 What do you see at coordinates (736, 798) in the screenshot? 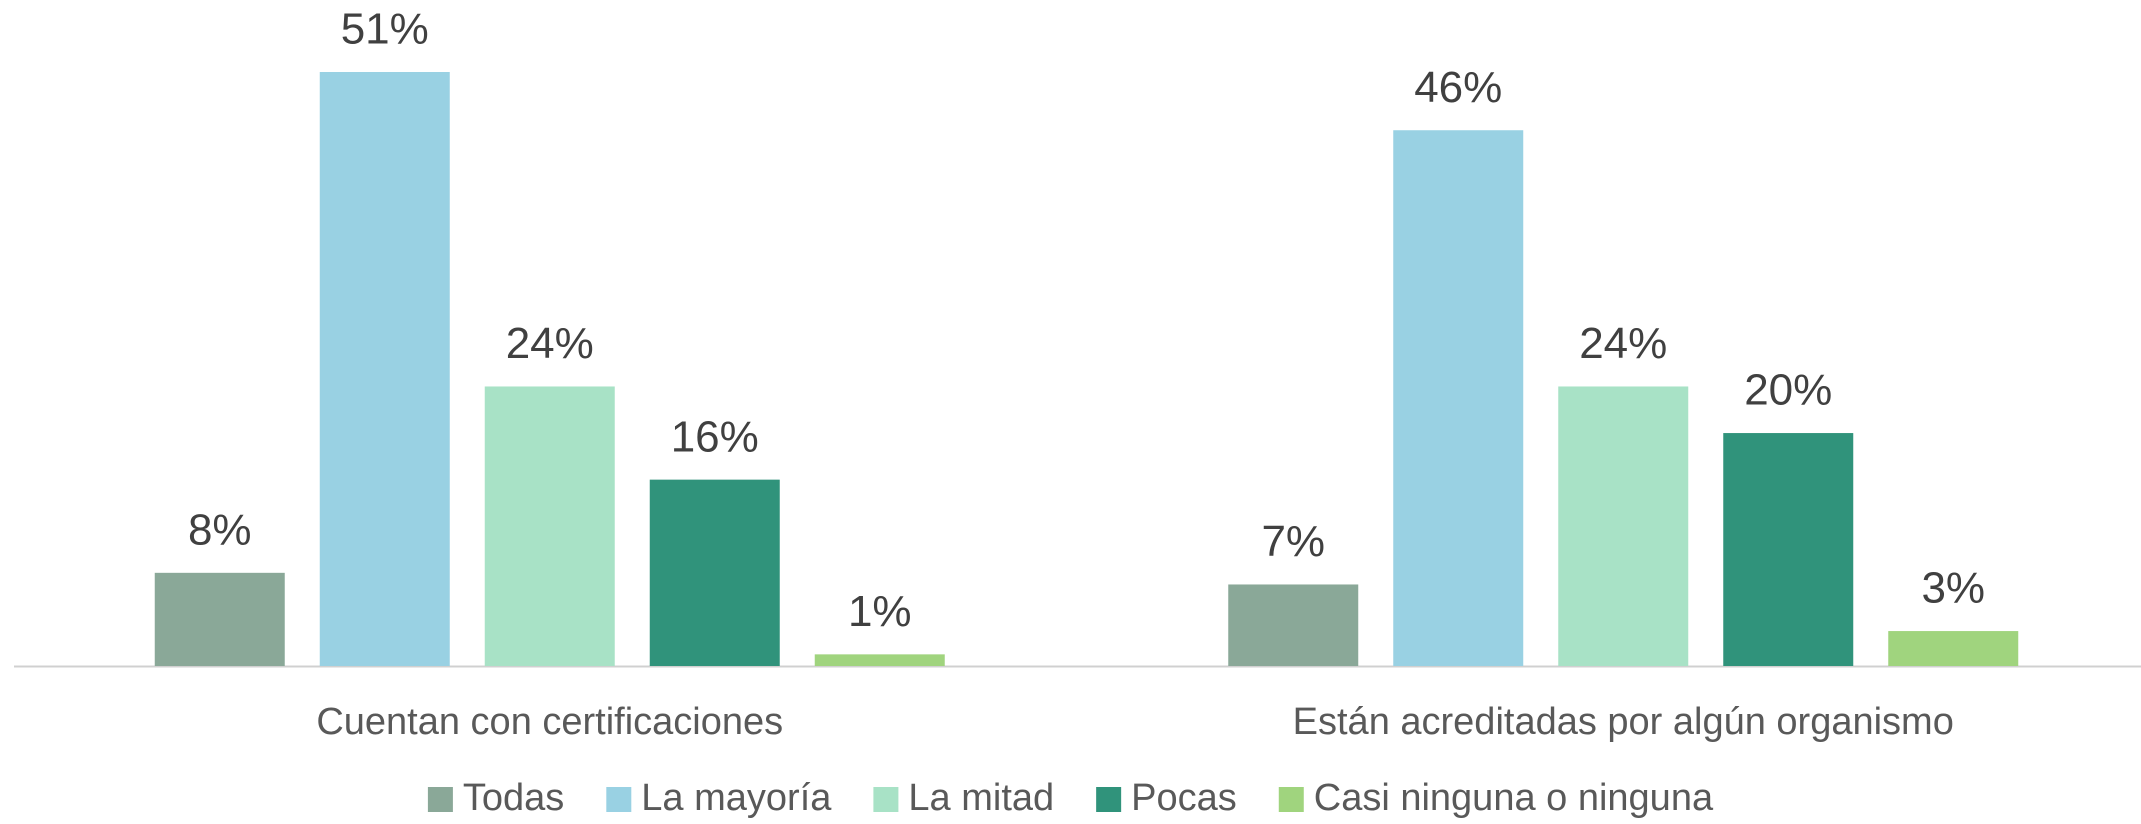
I see `legend-label: La mayoría` at bounding box center [736, 798].